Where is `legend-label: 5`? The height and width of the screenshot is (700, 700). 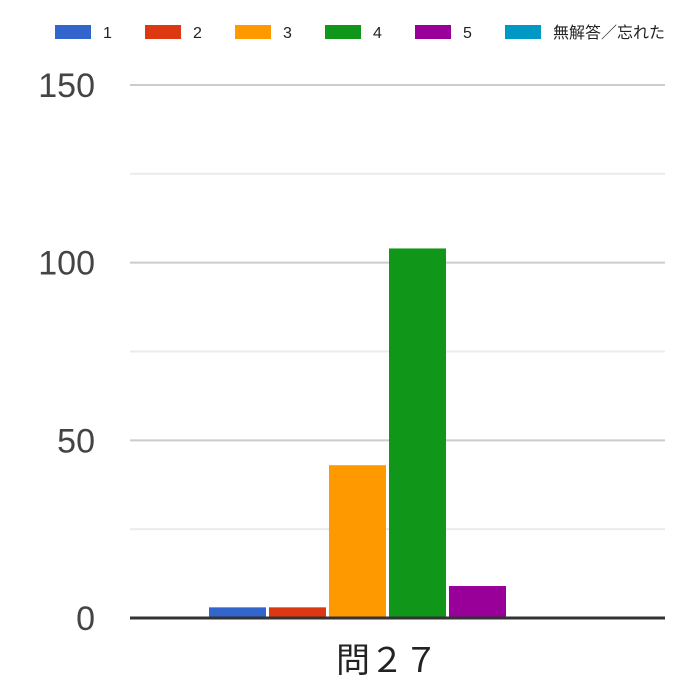 legend-label: 5 is located at coordinates (467, 33).